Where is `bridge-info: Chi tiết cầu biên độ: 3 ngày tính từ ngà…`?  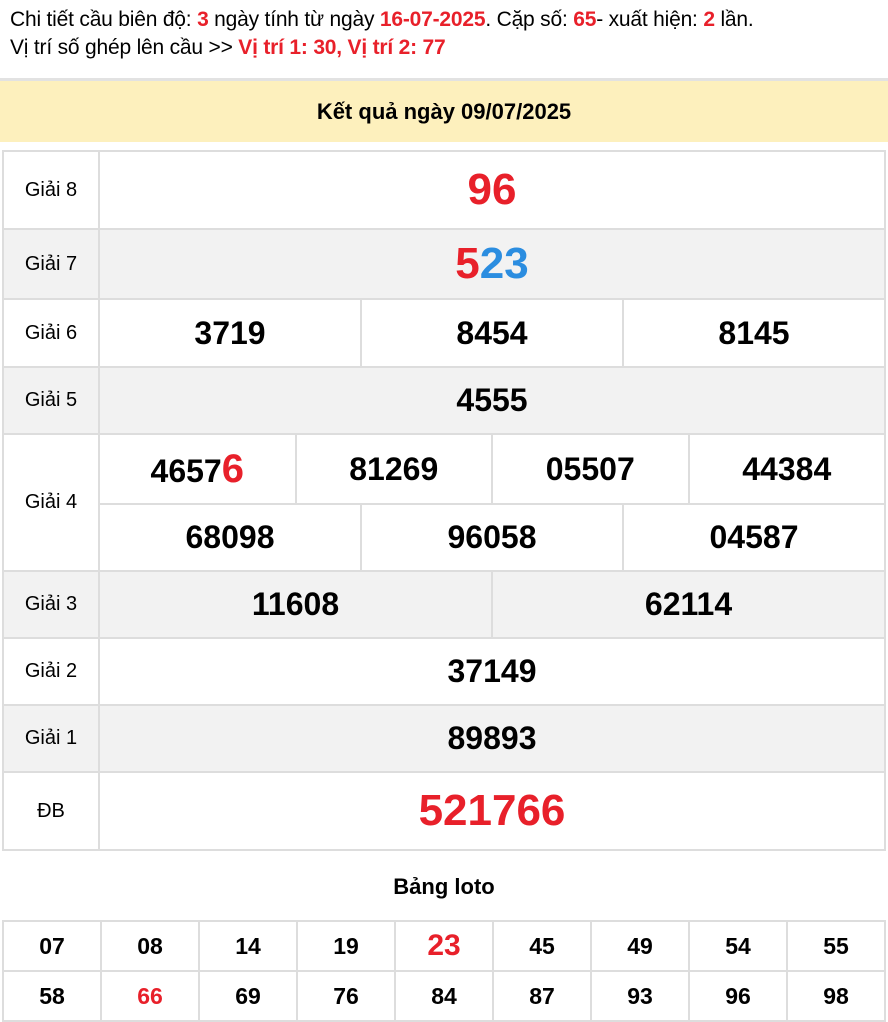 bridge-info: Chi tiết cầu biên độ: 3 ngày tính từ ngà… is located at coordinates (382, 34).